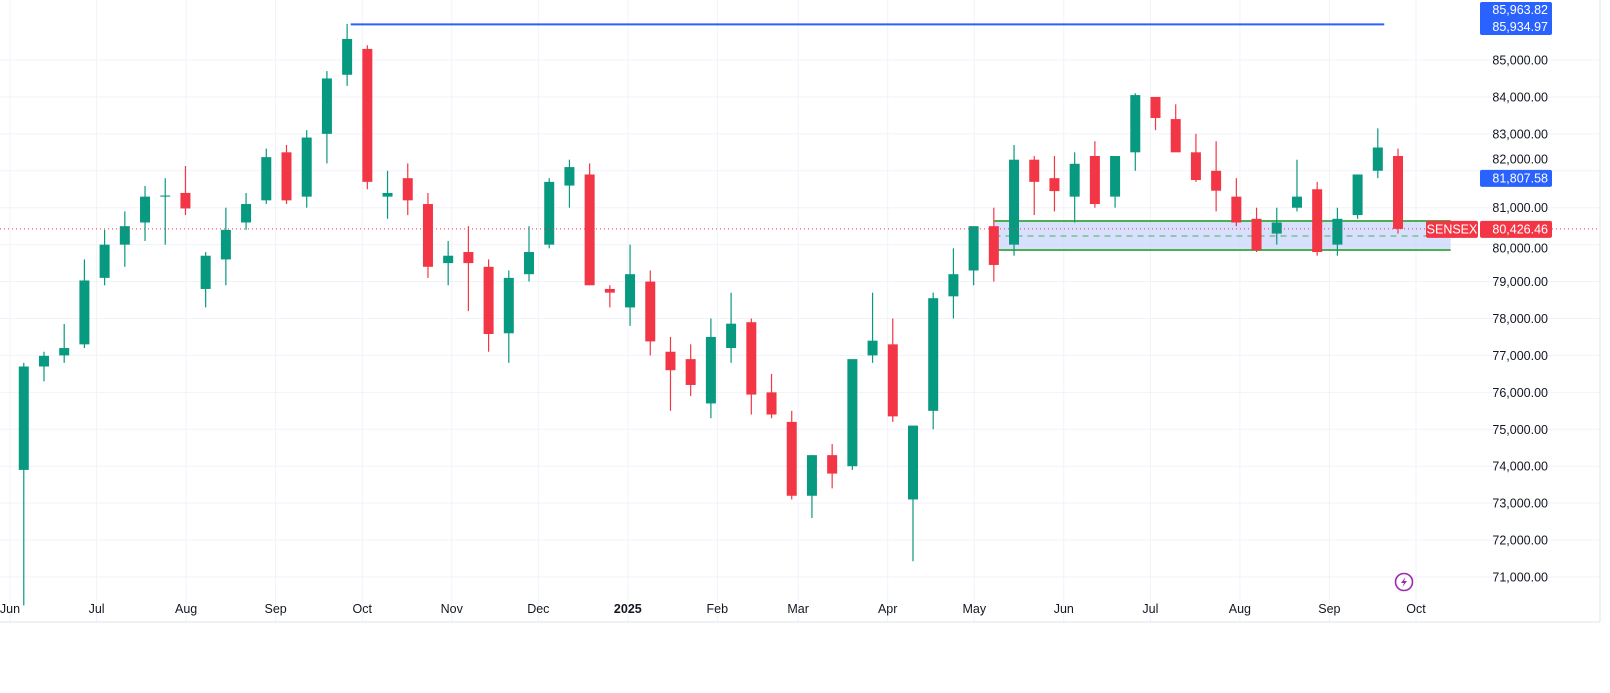 This screenshot has width=1610, height=693. I want to click on y-tick-label: 82,000.00, so click(1520, 159).